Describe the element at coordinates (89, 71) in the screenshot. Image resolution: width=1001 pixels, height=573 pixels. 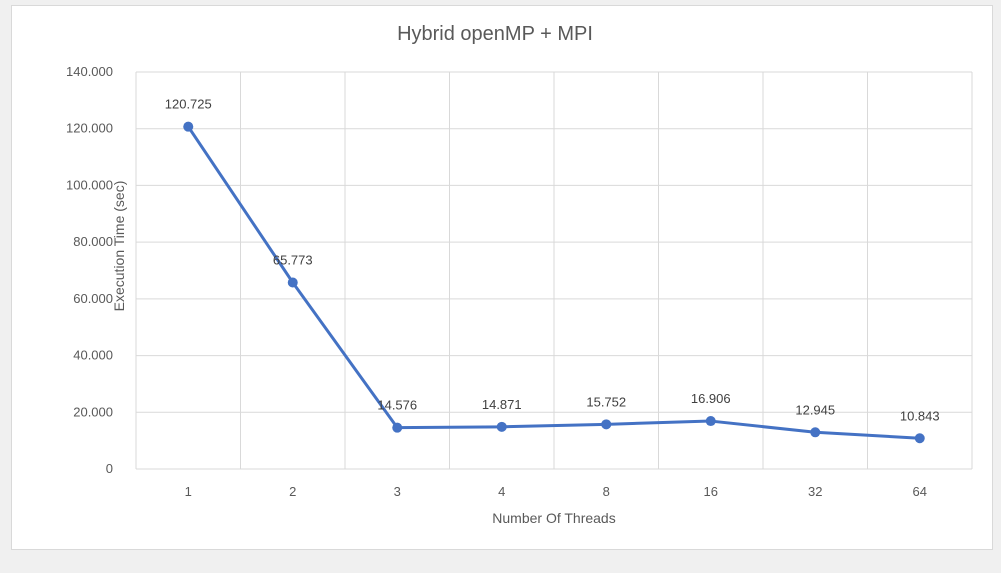
I see `y-tick-label: 140.000` at that location.